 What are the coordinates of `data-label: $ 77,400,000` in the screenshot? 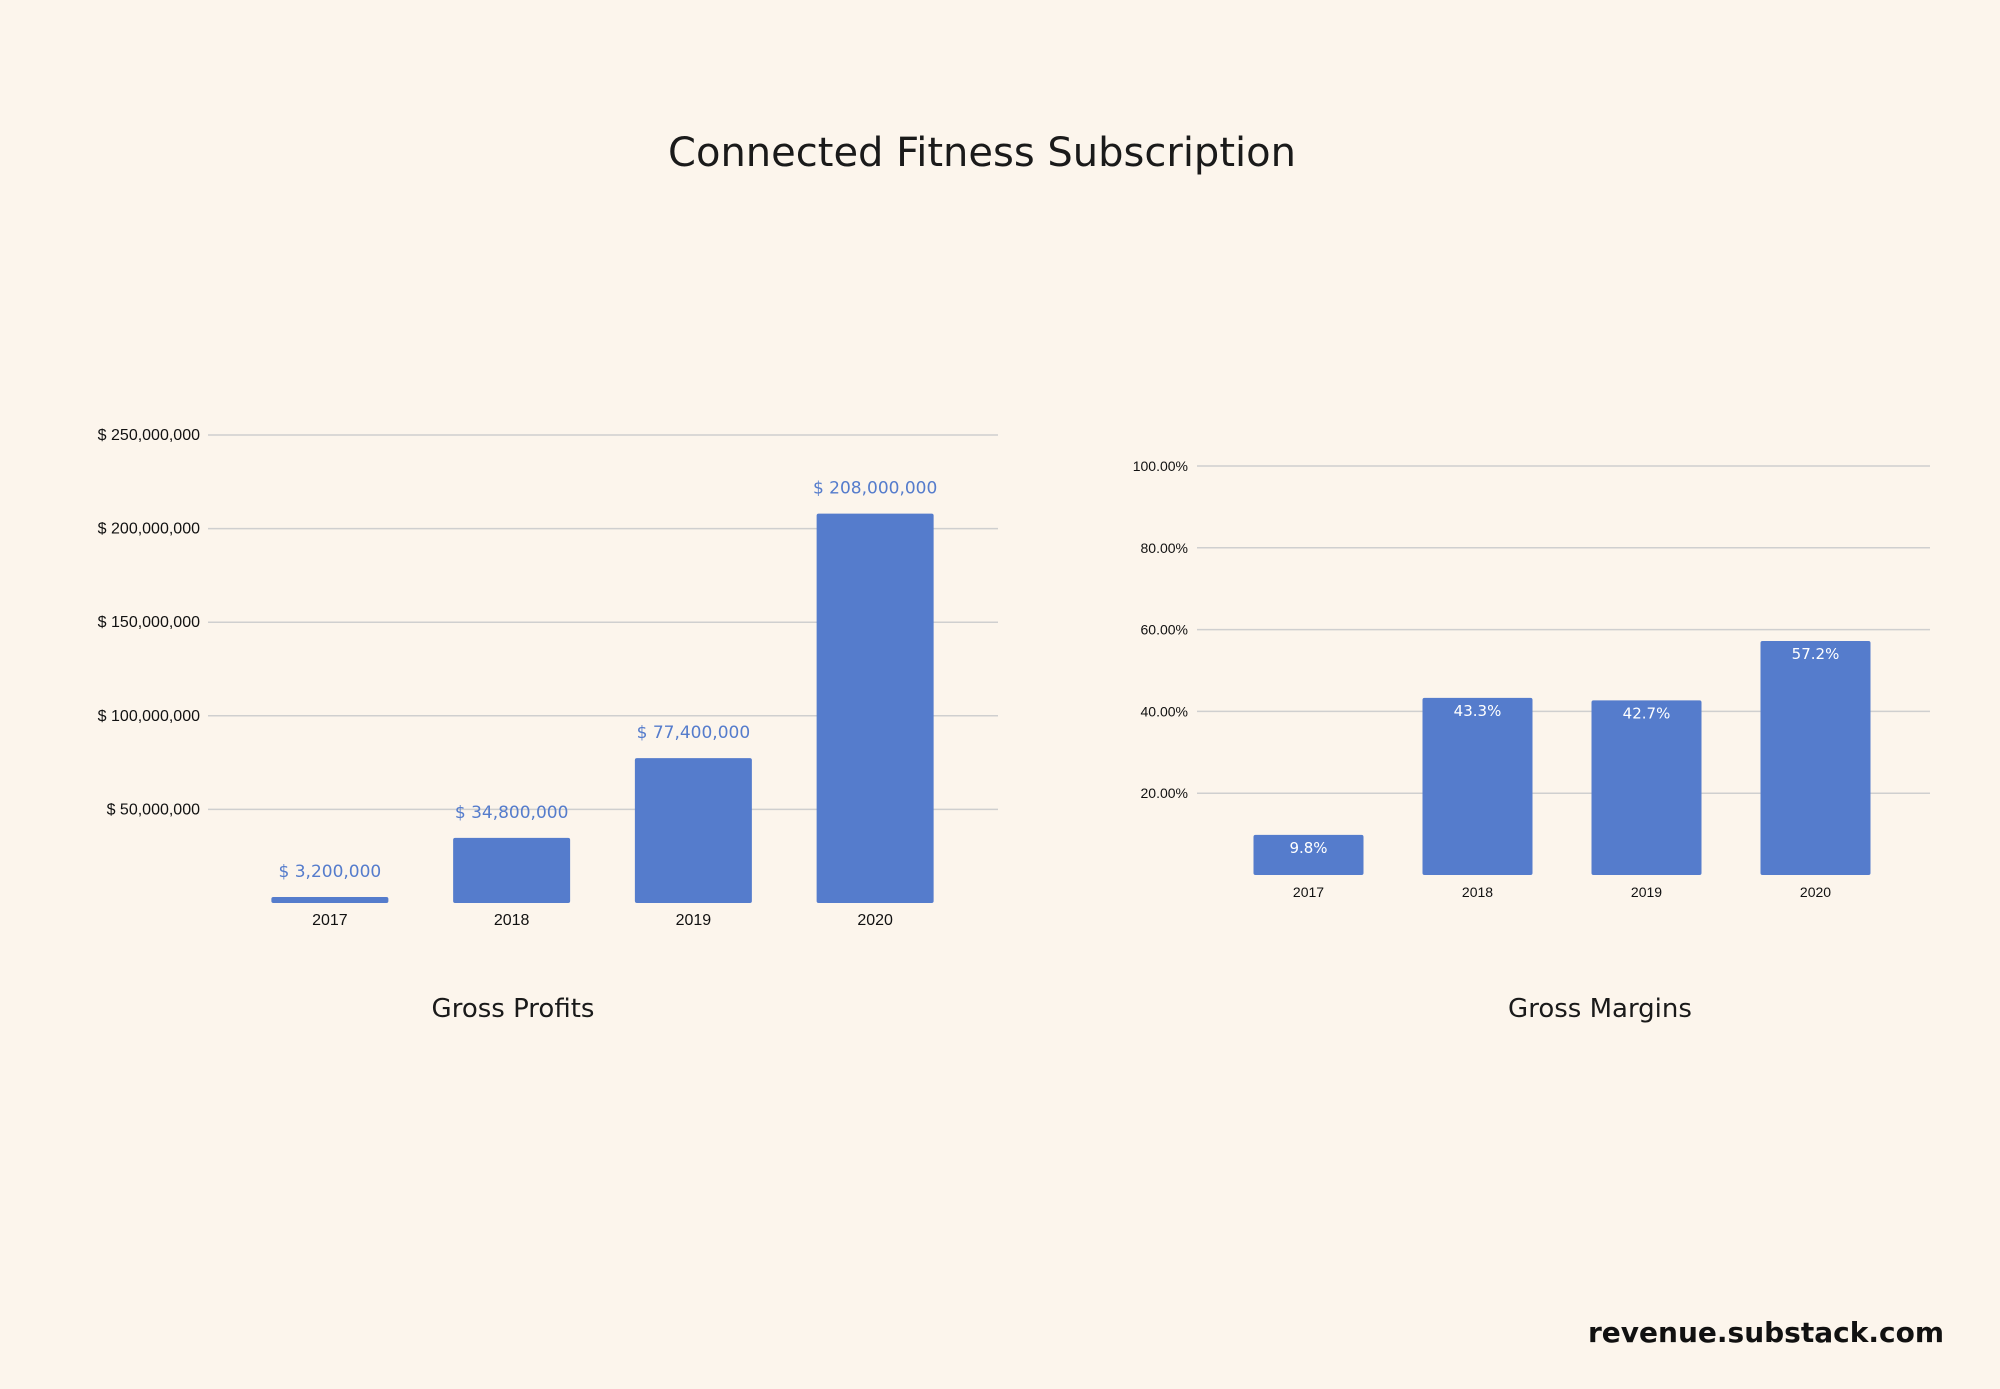 It's located at (694, 733).